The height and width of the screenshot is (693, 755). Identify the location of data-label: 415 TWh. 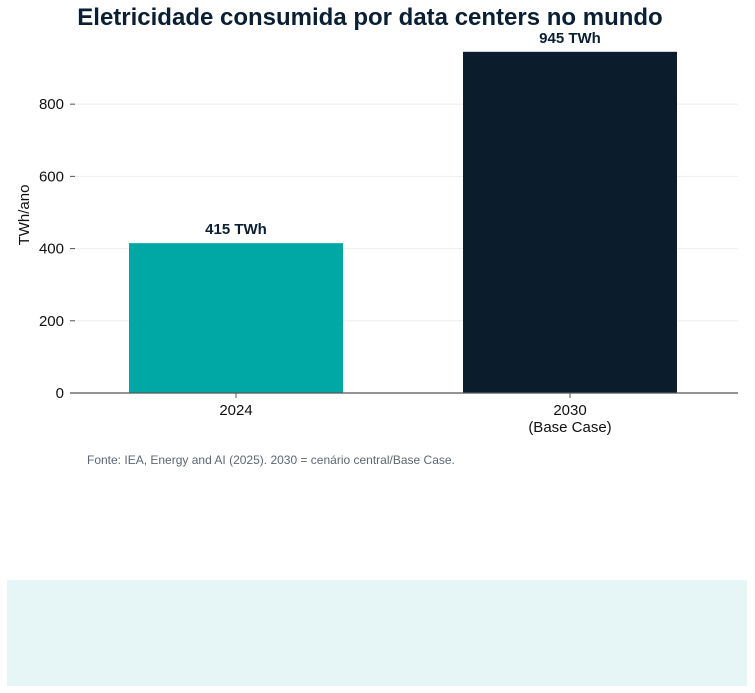
(236, 229).